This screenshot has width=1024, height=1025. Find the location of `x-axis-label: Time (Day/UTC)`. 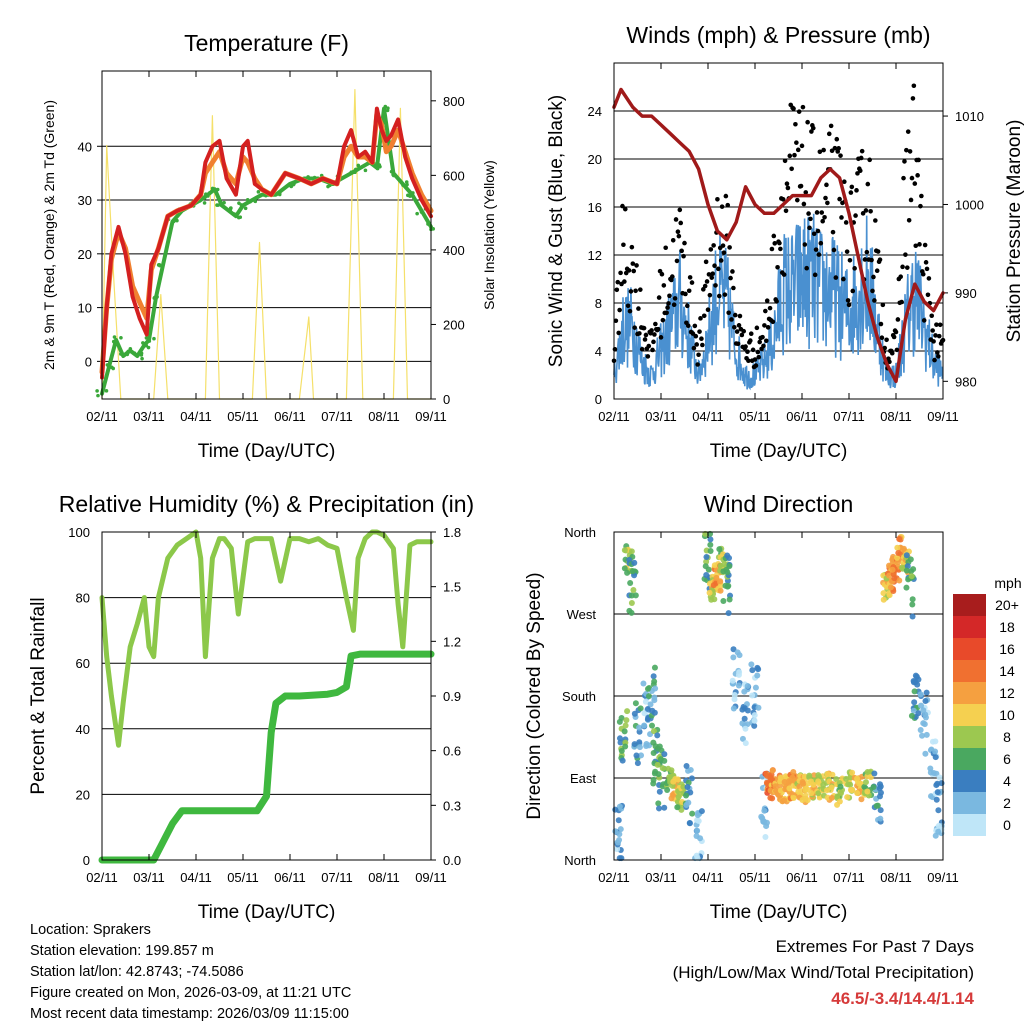

x-axis-label: Time (Day/UTC) is located at coordinates (779, 912).